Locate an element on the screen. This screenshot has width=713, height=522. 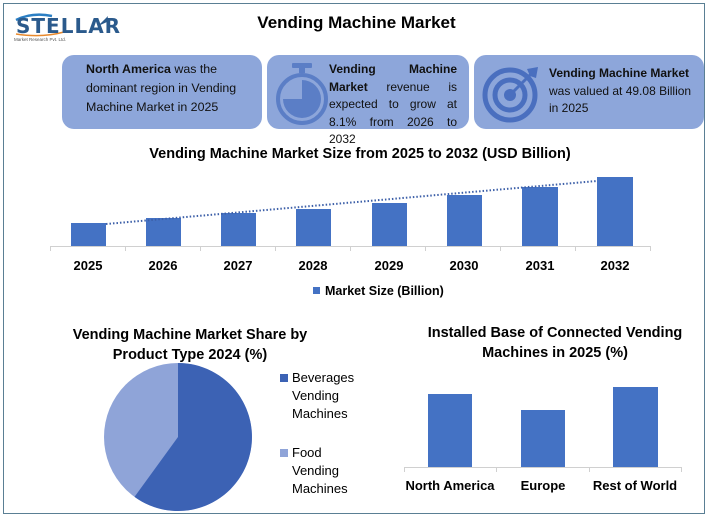
legend-label: Market Size (Billion) is located at coordinates (384, 291).